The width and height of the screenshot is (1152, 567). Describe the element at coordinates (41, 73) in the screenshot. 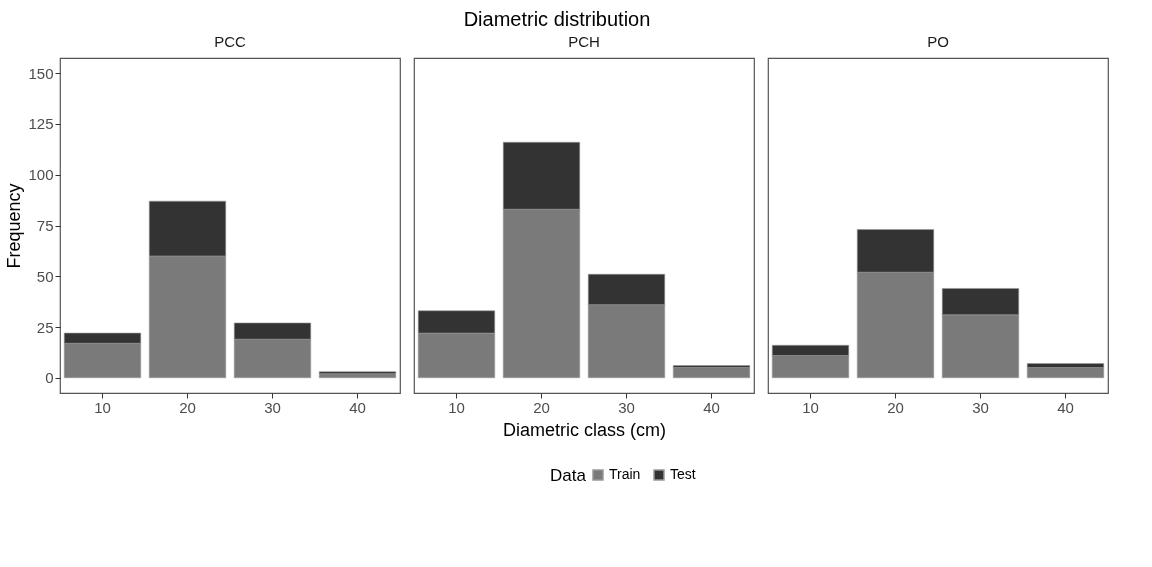

I see `y-tick-label: 150` at that location.